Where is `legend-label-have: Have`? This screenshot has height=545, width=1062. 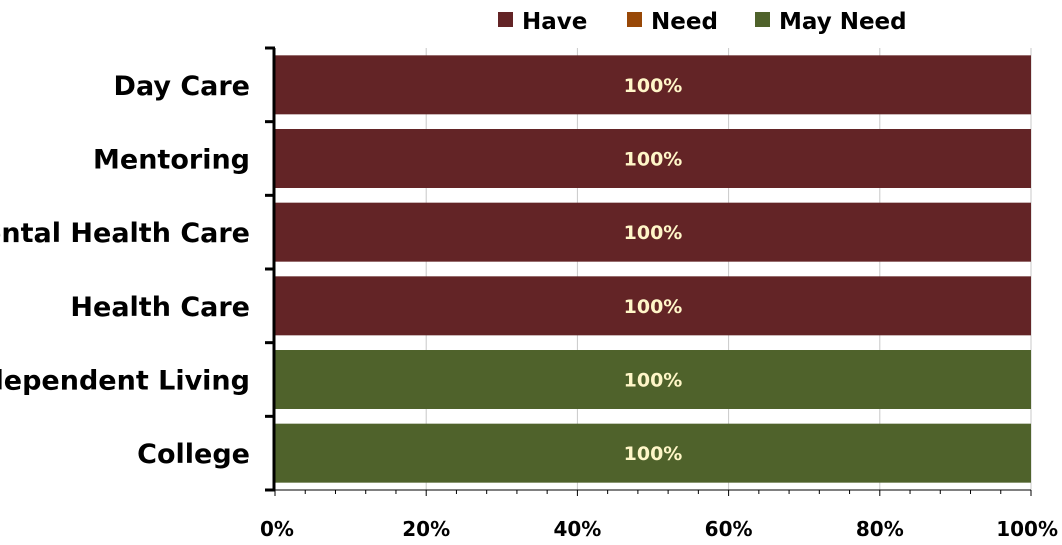 legend-label-have: Have is located at coordinates (554, 22).